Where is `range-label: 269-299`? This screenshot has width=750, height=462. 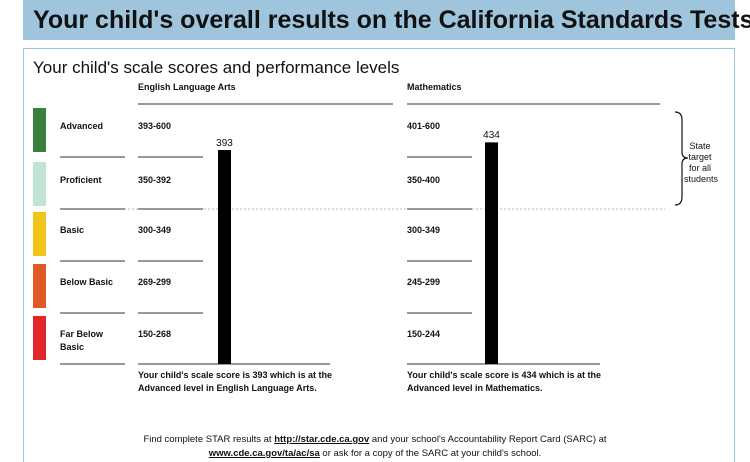 range-label: 269-299 is located at coordinates (155, 282).